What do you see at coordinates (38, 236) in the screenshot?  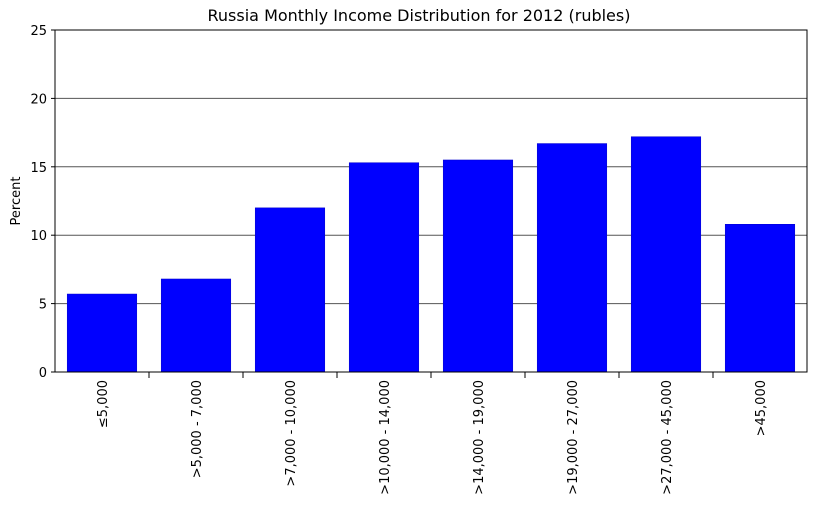 I see `y-tick-label: 10` at bounding box center [38, 236].